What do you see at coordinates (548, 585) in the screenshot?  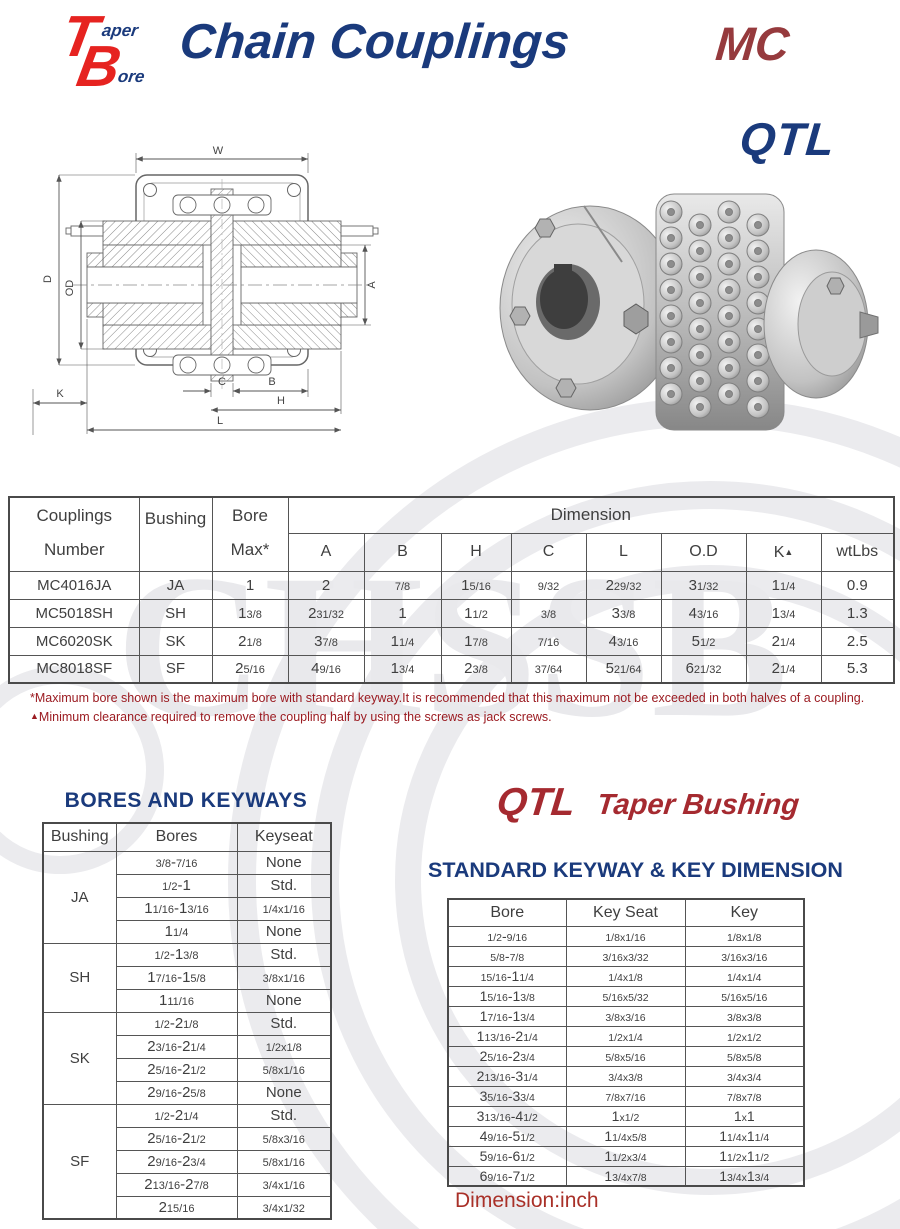 I see `table-cell: 9/32` at bounding box center [548, 585].